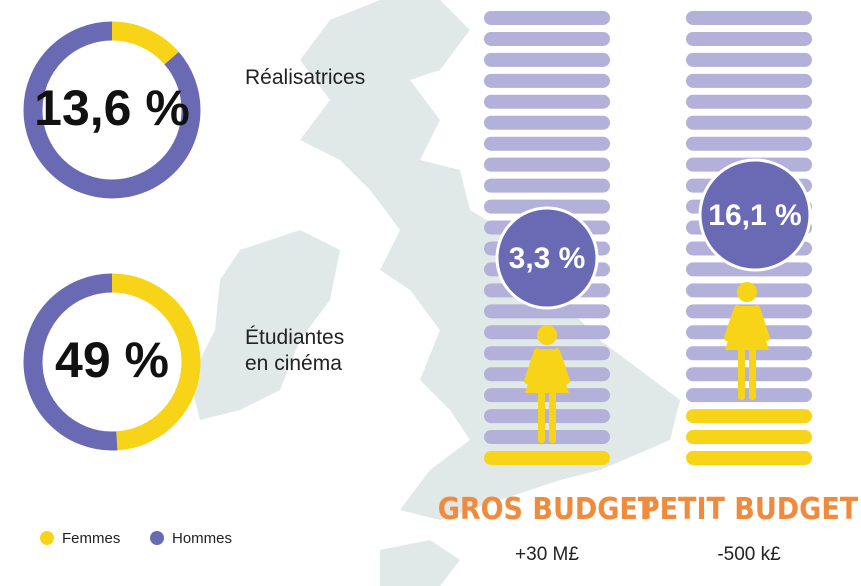 The height and width of the screenshot is (586, 861). Describe the element at coordinates (749, 509) in the screenshot. I see `budget-title: PETIT BUDGET` at that location.